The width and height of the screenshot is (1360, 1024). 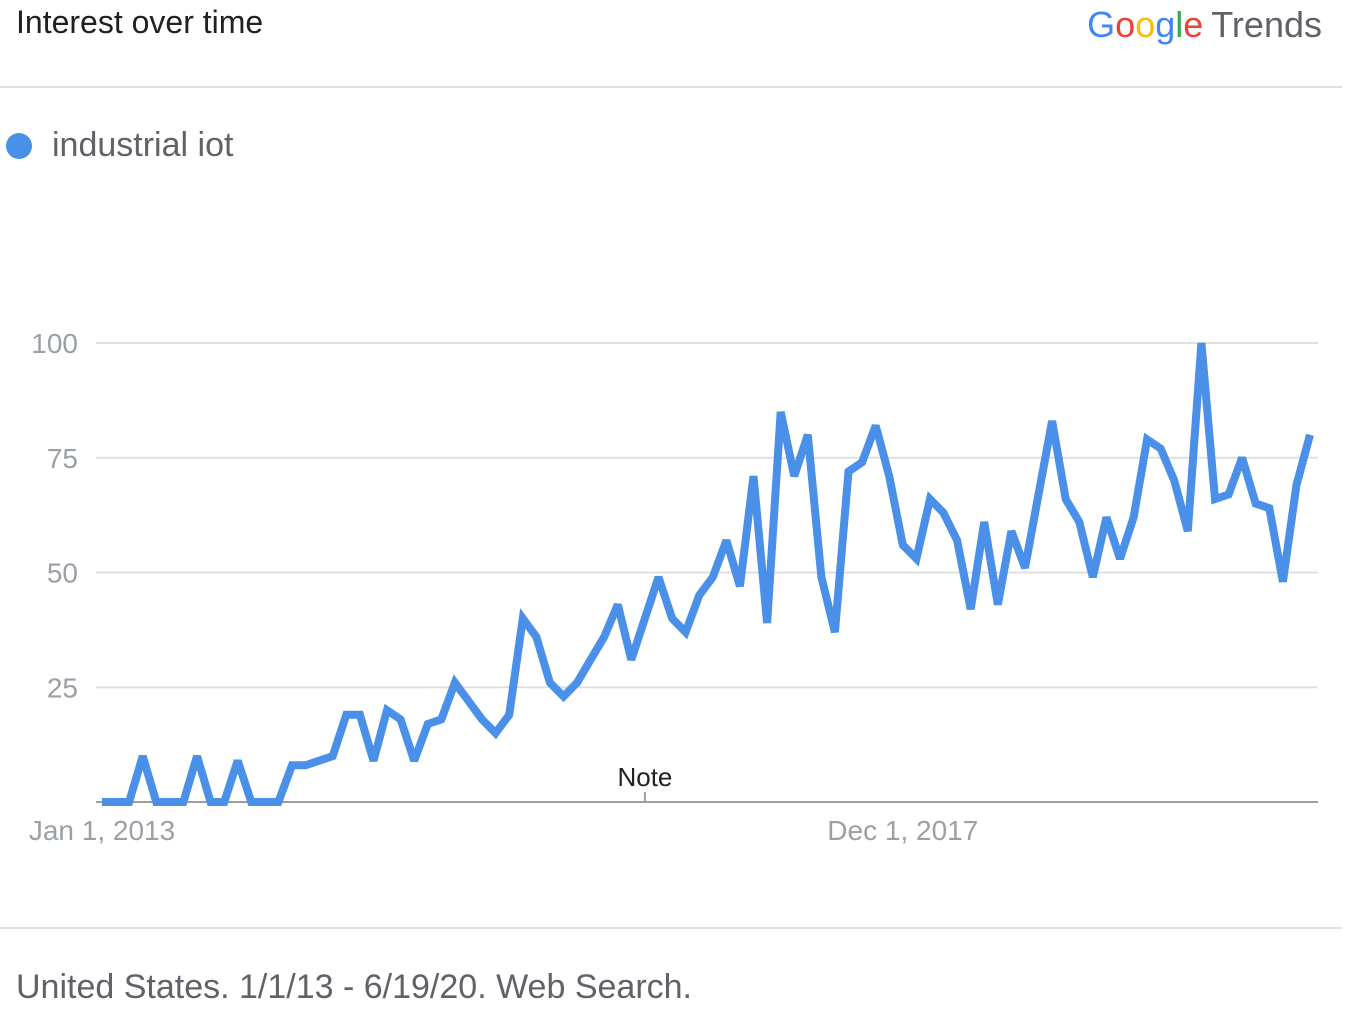 I want to click on chart-header: Interest over time Google Trends, so click(x=671, y=44).